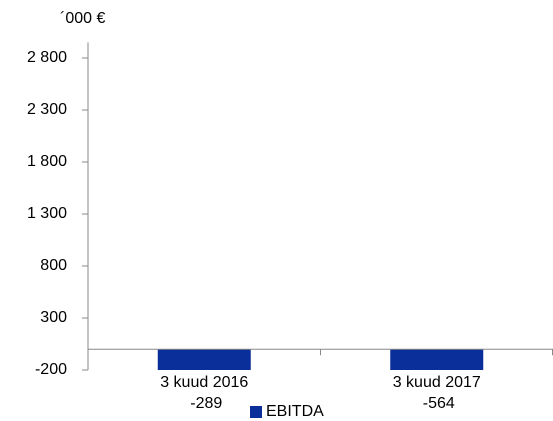  What do you see at coordinates (51, 369) in the screenshot?
I see `y-tick-label: -200` at bounding box center [51, 369].